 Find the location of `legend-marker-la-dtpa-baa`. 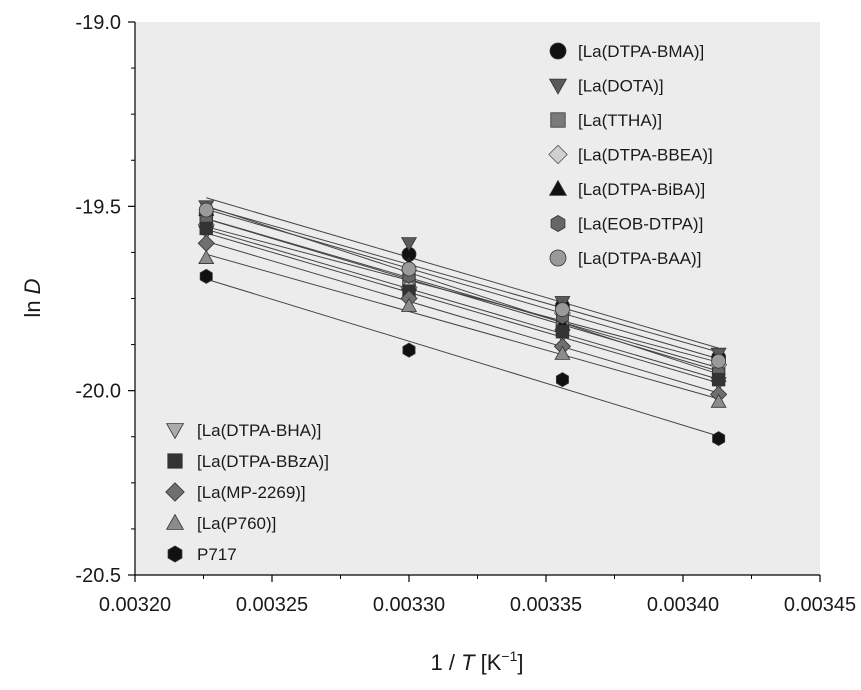

legend-marker-la-dtpa-baa is located at coordinates (558, 258).